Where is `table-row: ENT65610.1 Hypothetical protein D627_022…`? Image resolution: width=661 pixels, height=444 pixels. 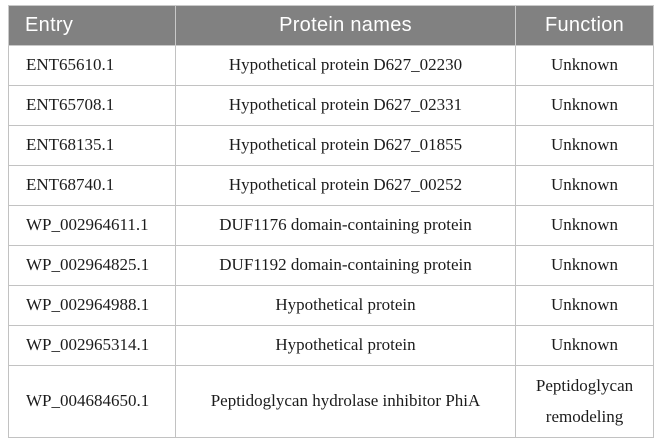
table-row: ENT65610.1 Hypothetical protein D627_022… is located at coordinates (331, 65).